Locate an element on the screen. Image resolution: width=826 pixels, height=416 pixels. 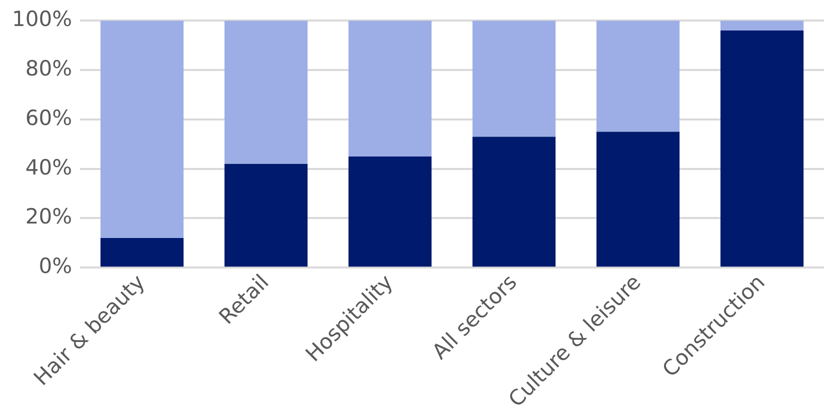
y-tick-label: 60% is located at coordinates (48, 118).